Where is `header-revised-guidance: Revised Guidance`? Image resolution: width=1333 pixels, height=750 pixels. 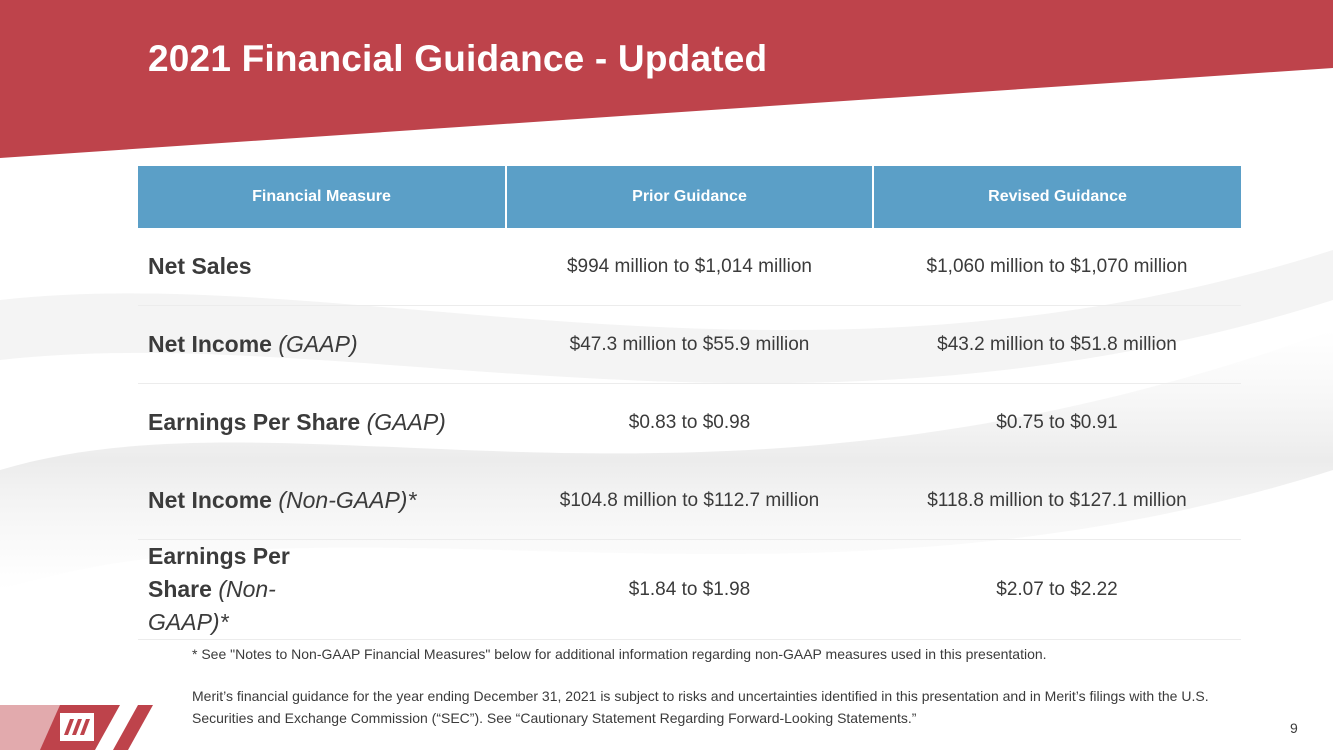 header-revised-guidance: Revised Guidance is located at coordinates (1057, 197).